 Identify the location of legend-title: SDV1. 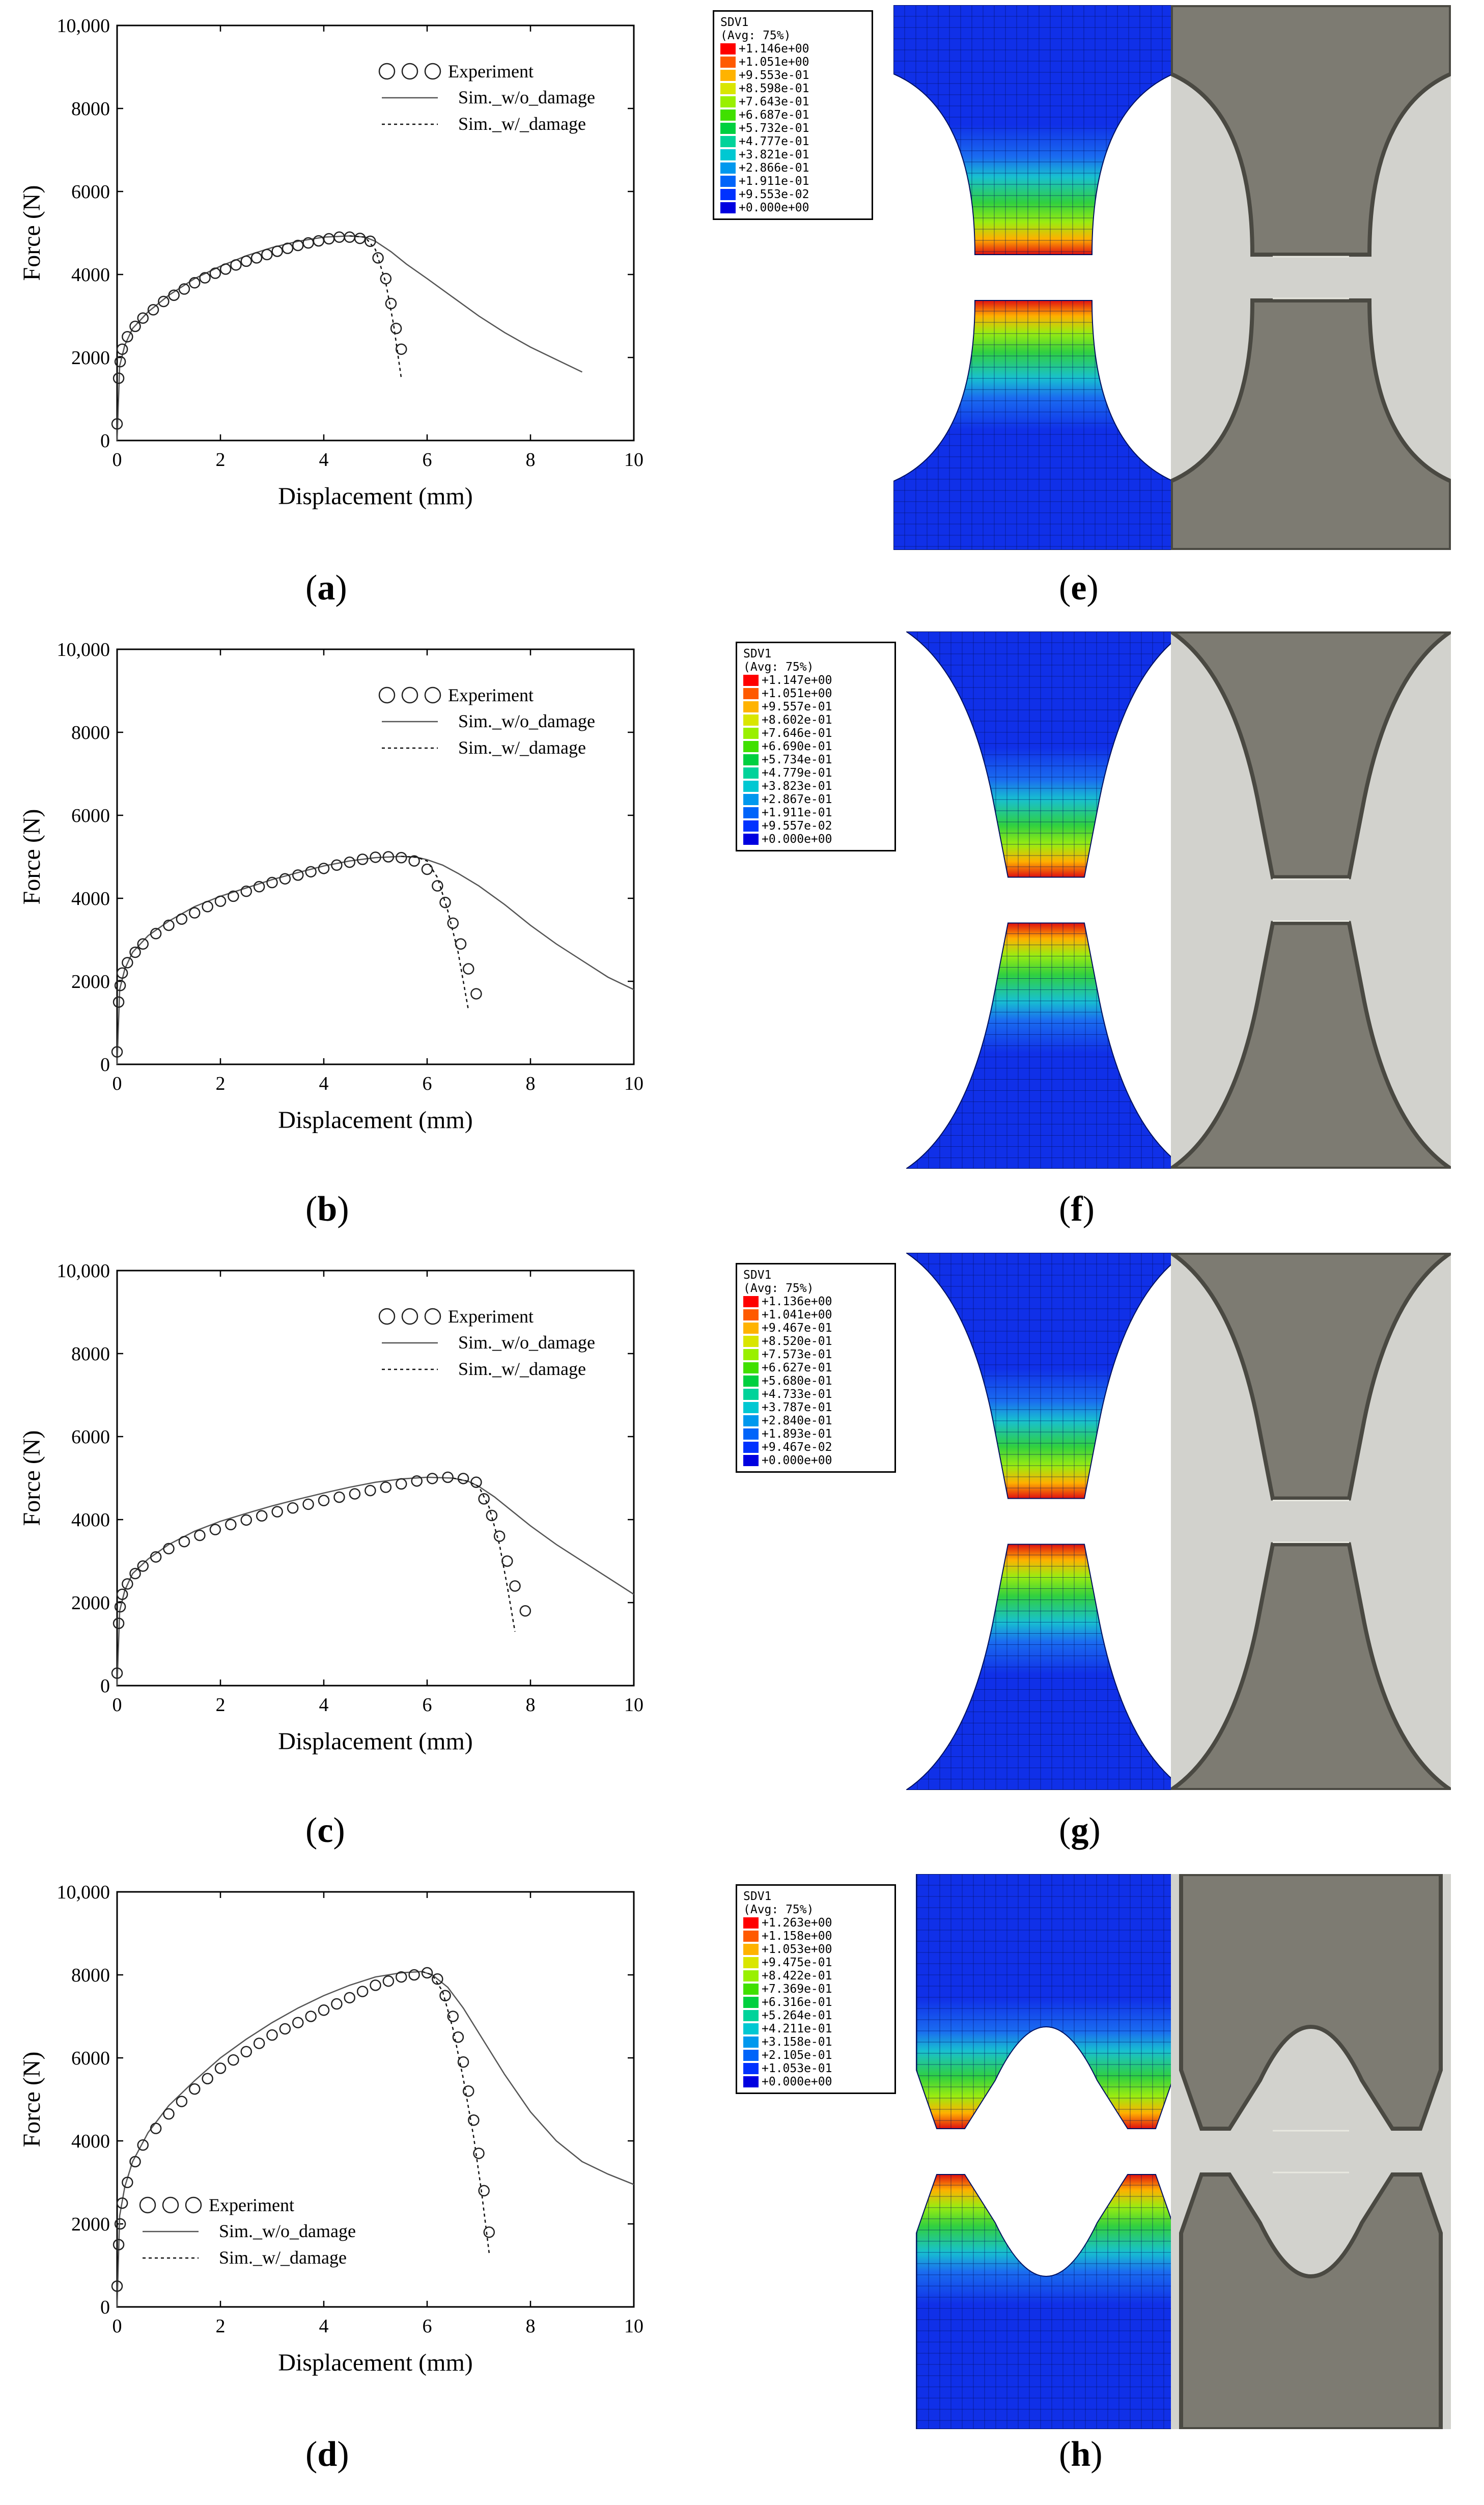
(757, 653).